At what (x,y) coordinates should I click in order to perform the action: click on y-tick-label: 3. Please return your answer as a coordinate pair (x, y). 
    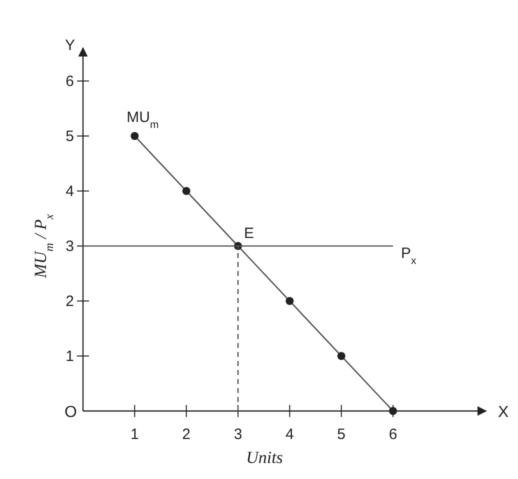
    Looking at the image, I should click on (70, 246).